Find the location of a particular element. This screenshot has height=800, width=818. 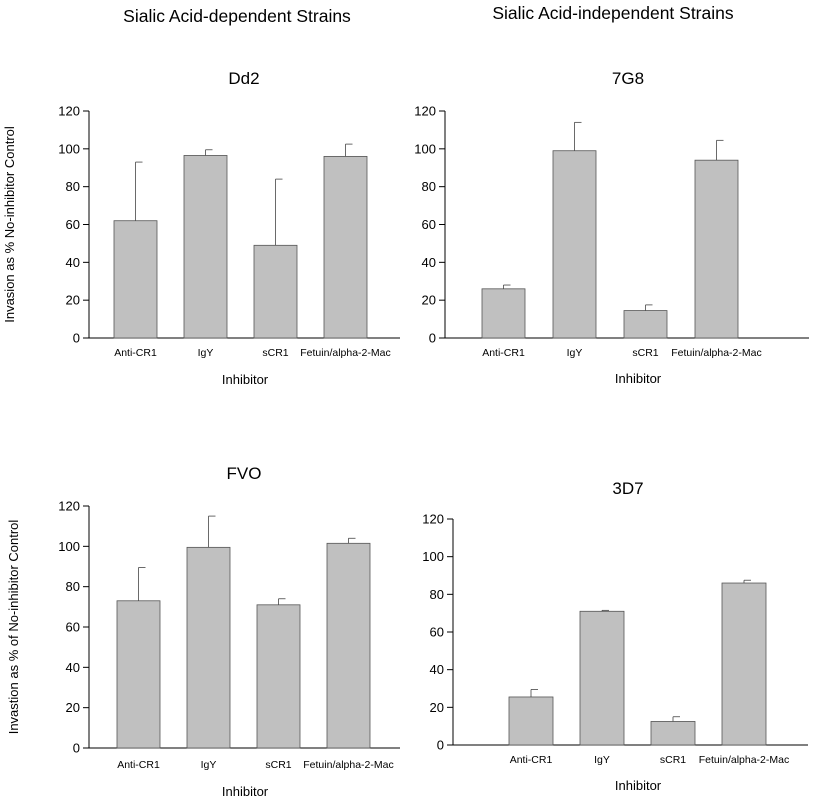

chart-title-fvo: FVO is located at coordinates (244, 473).